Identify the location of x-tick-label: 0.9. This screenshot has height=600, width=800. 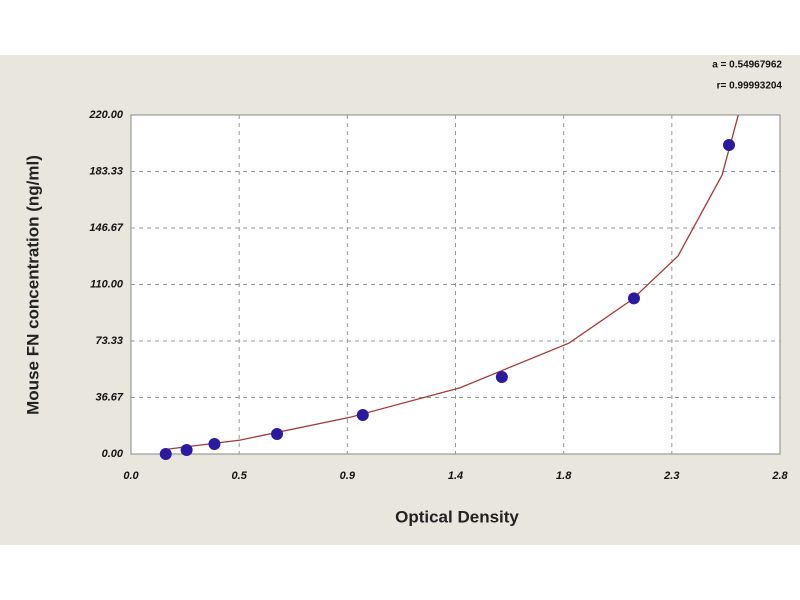
(348, 476).